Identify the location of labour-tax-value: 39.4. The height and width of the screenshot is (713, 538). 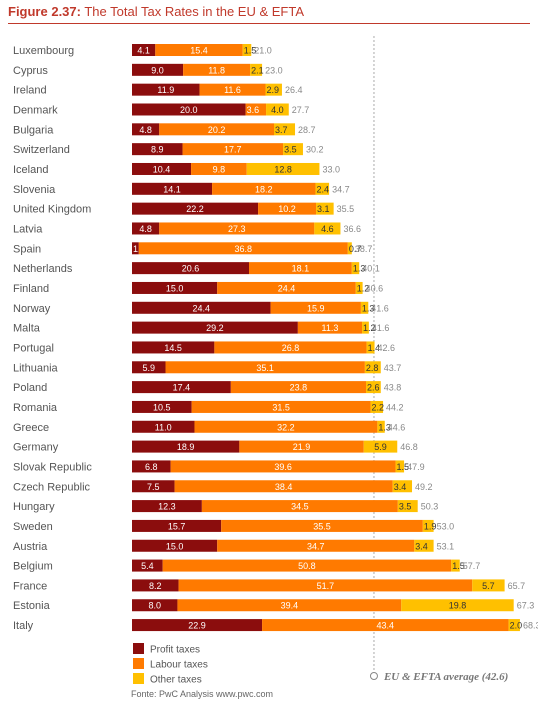
(290, 606).